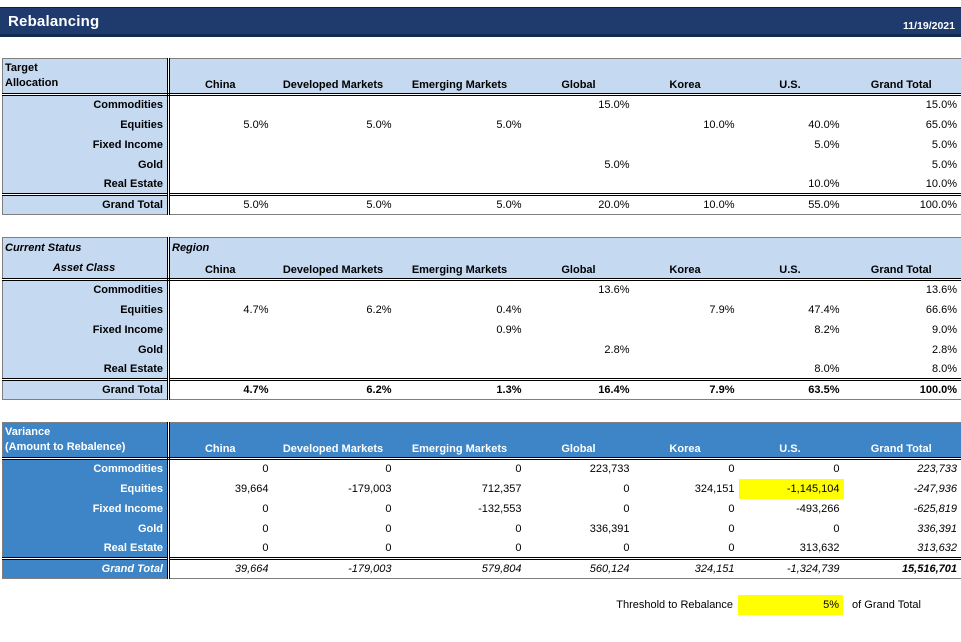 The height and width of the screenshot is (642, 961). Describe the element at coordinates (84, 83) in the screenshot. I see `table-title-line2: Allocation` at that location.